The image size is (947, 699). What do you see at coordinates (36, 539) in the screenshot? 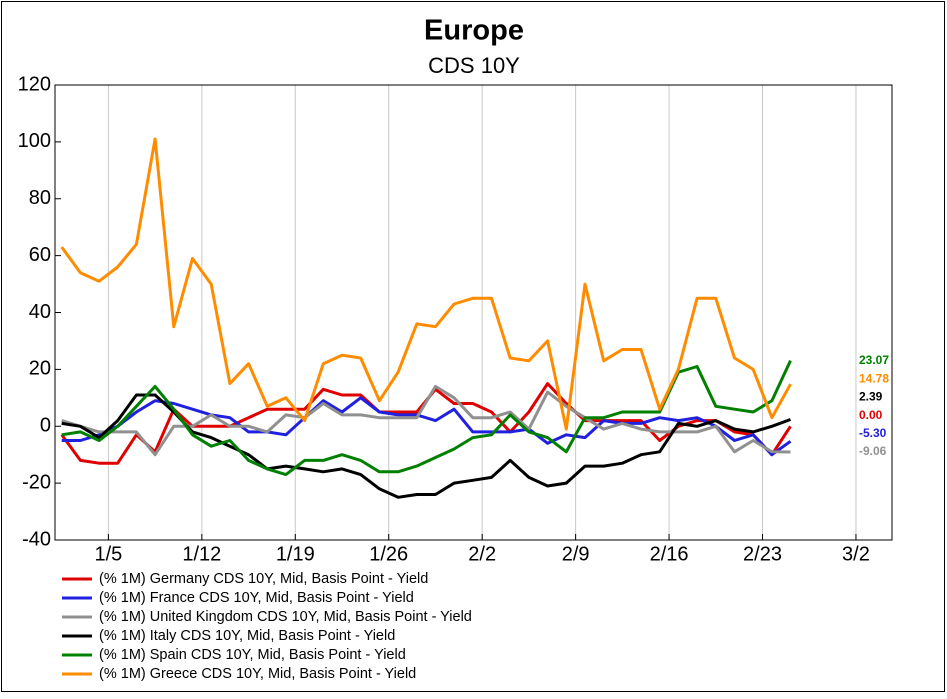
I see `y-tick-label: -40` at bounding box center [36, 539].